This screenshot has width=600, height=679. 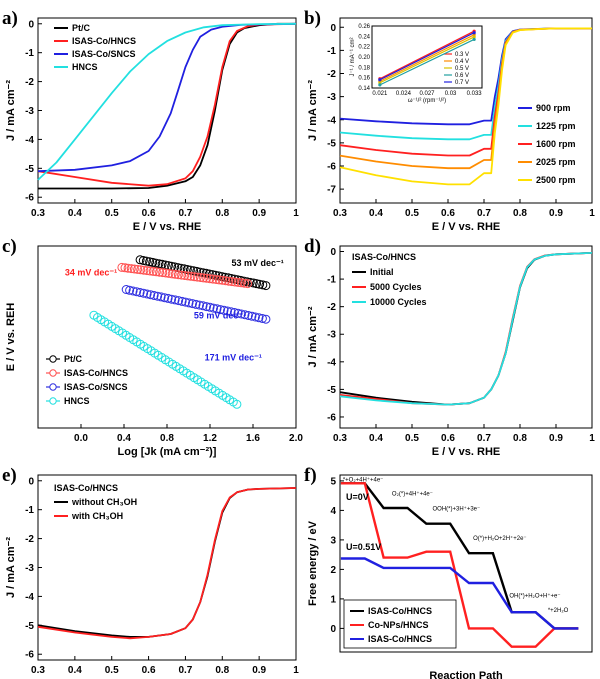 I want to click on inset-y-tick-label: 0.20, so click(x=364, y=58).